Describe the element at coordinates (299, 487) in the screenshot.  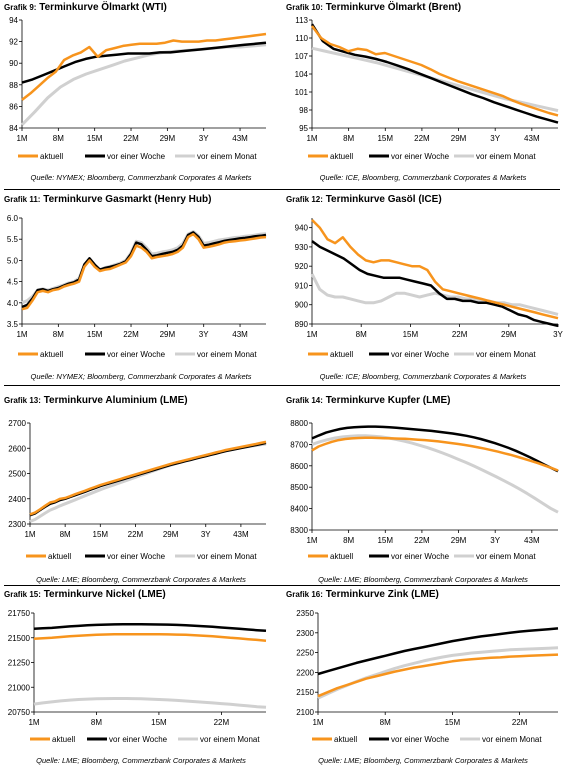
I see `y-tick-label: 8500` at that location.